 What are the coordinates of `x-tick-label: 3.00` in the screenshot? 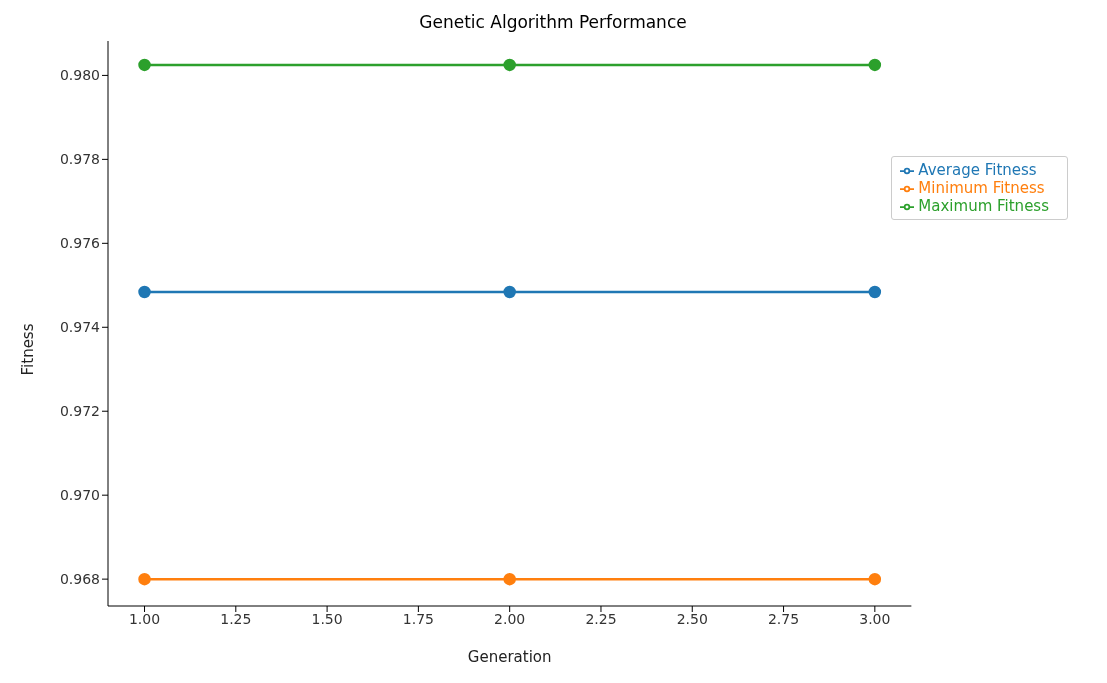 It's located at (875, 618).